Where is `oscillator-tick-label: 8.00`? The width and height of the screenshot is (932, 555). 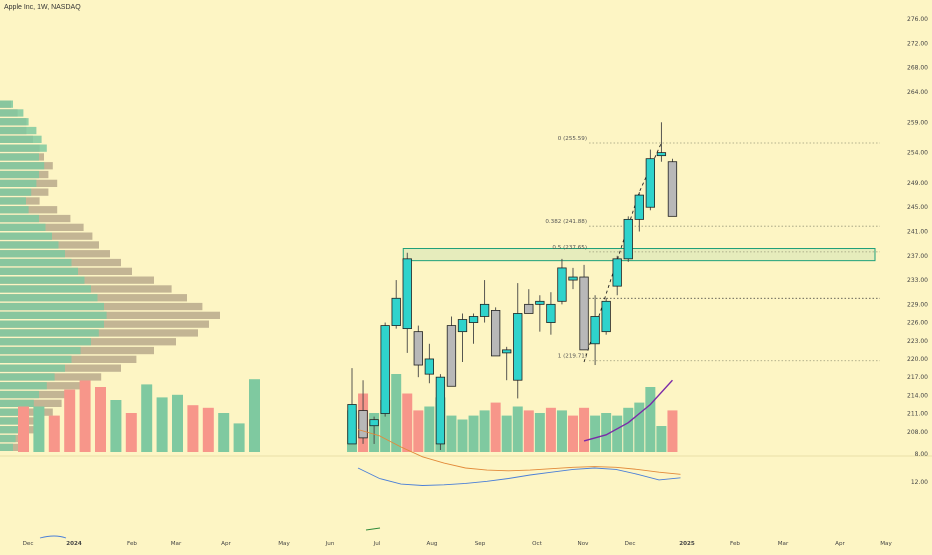 oscillator-tick-label: 8.00 is located at coordinates (922, 454).